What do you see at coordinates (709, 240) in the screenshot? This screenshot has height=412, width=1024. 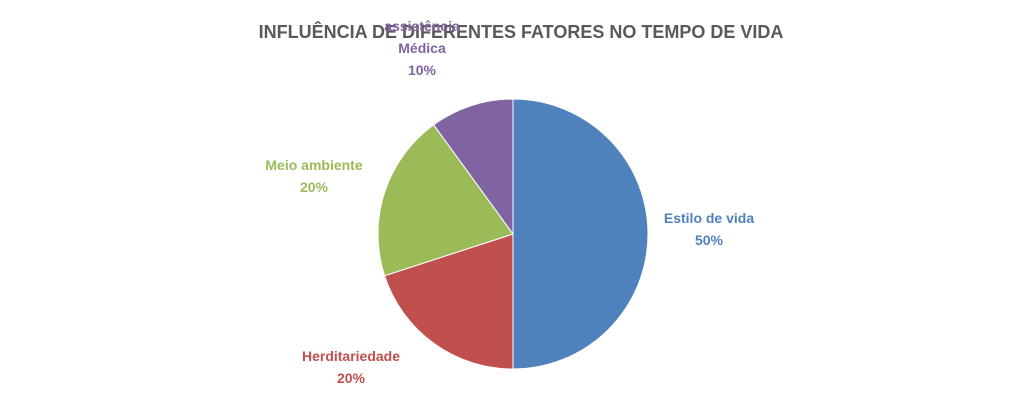 I see `slice-value-label: 50%` at bounding box center [709, 240].